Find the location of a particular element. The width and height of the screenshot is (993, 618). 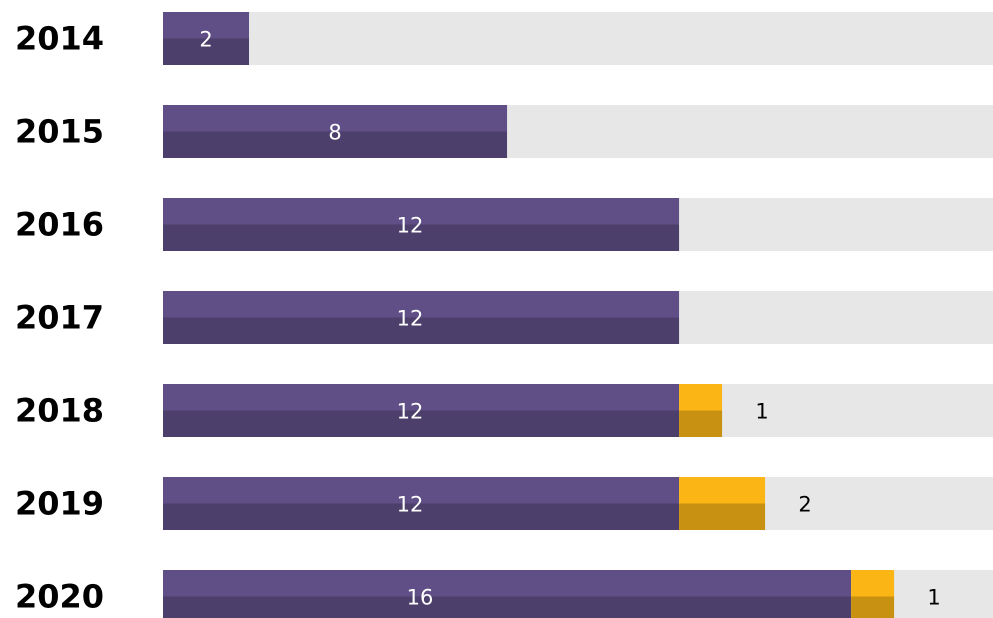

y-tick-label: 2015 is located at coordinates (59, 132).